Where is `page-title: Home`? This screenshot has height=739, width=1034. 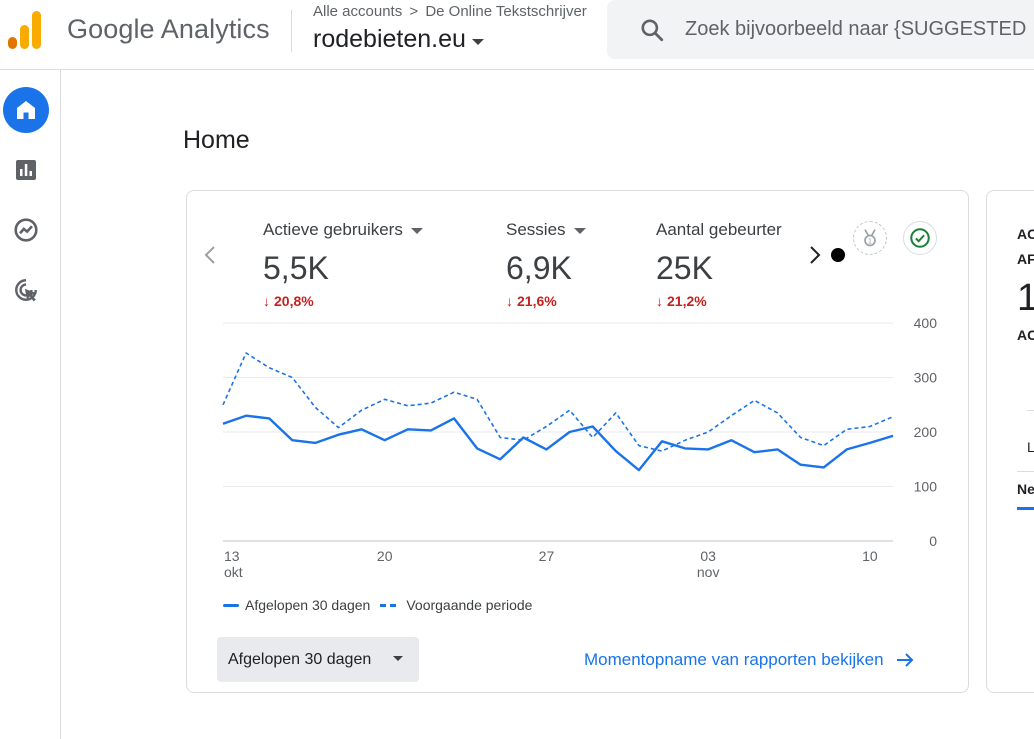 page-title: Home is located at coordinates (216, 140).